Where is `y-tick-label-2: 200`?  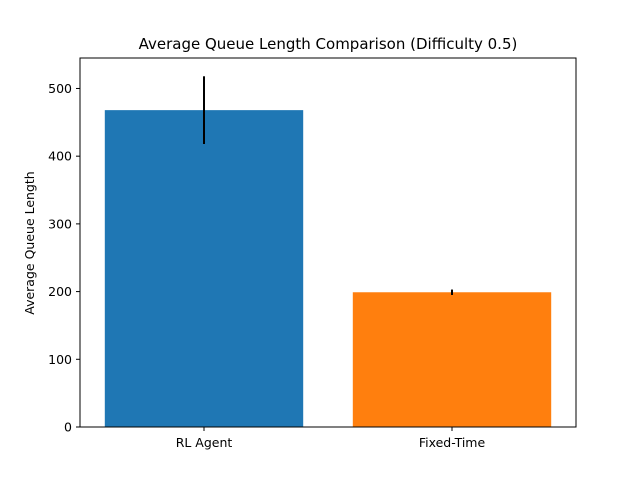 y-tick-label-2: 200 is located at coordinates (60, 291).